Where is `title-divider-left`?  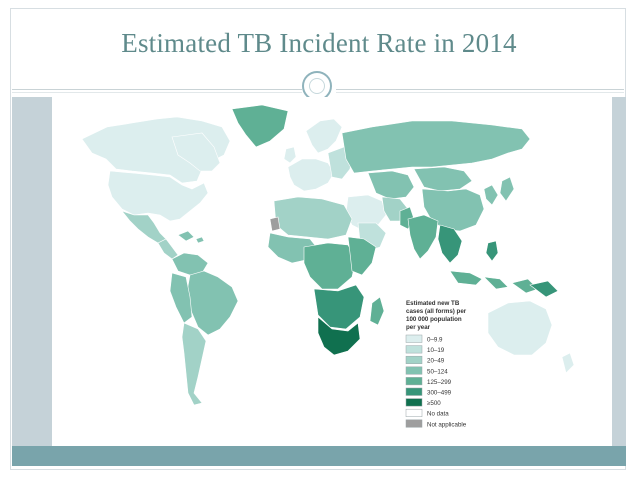
title-divider-left is located at coordinates (157, 89).